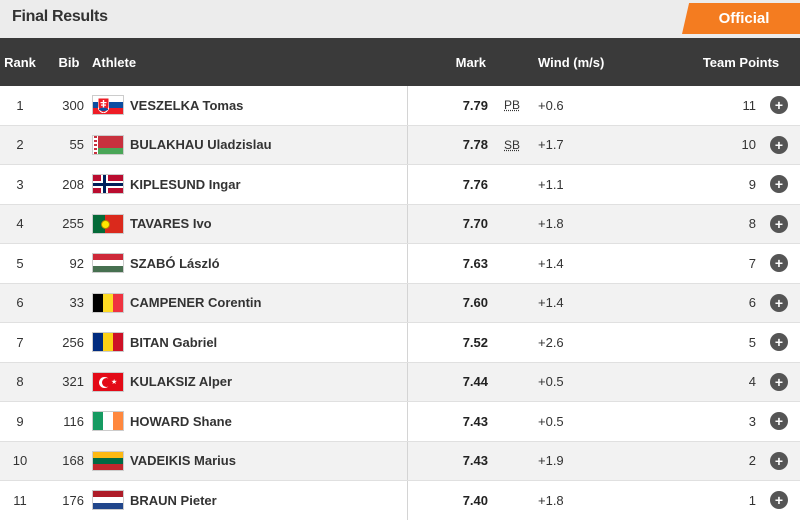 The height and width of the screenshot is (520, 800). What do you see at coordinates (752, 461) in the screenshot?
I see `team-points-cell: 2` at bounding box center [752, 461].